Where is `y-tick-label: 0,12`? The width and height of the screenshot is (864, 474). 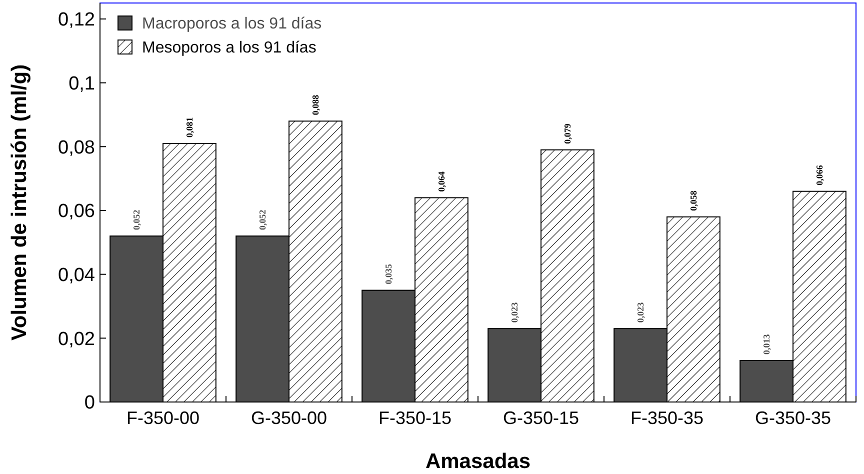
y-tick-label: 0,12 is located at coordinates (76, 20).